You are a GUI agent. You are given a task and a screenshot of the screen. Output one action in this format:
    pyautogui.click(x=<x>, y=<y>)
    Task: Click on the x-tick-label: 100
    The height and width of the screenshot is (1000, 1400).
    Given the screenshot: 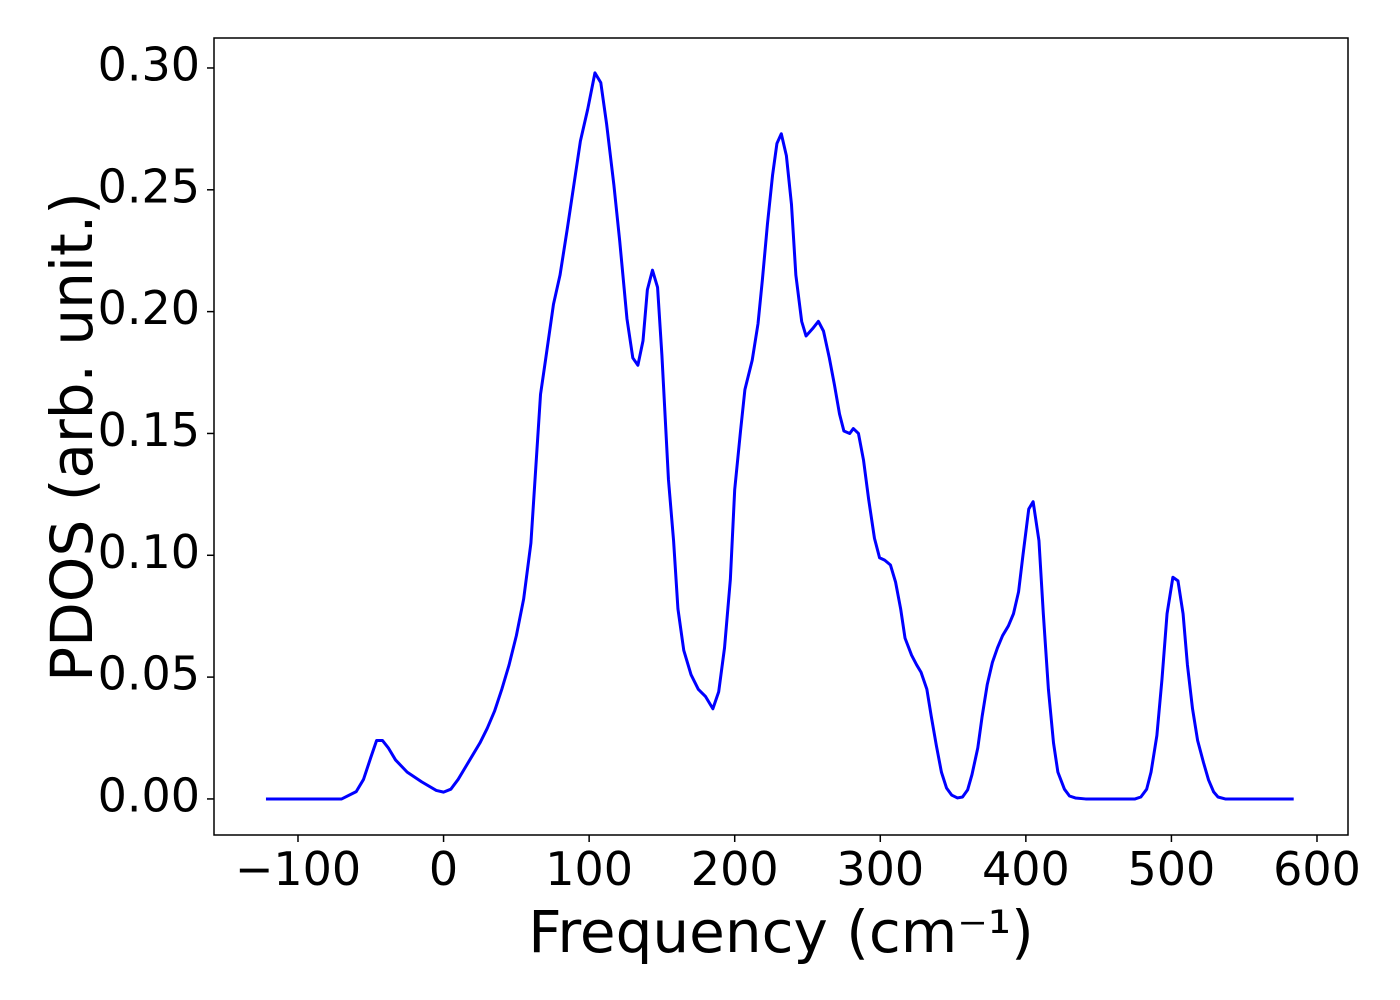 What is the action you would take?
    pyautogui.click(x=589, y=869)
    